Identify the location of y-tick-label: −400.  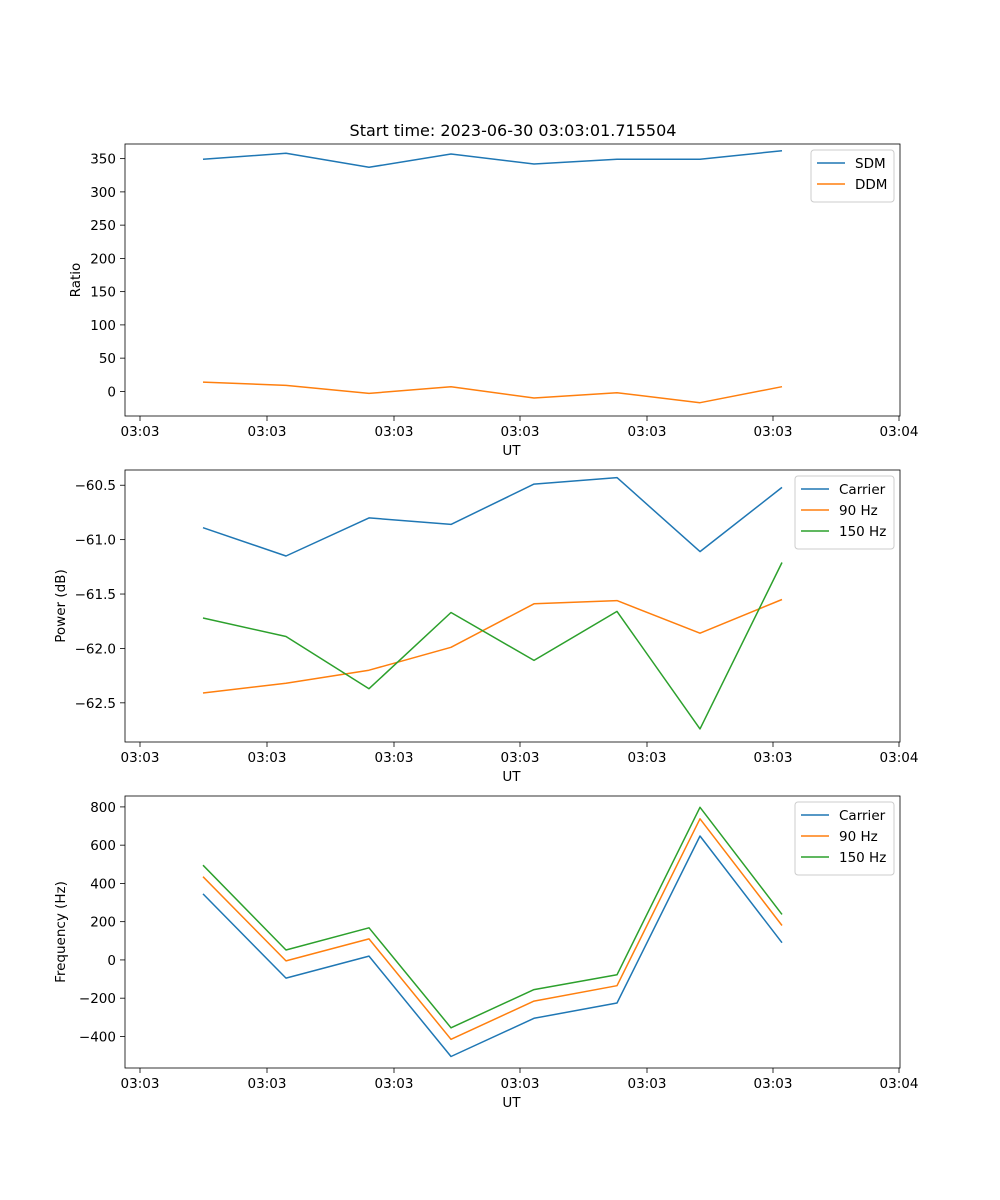
(97, 1037).